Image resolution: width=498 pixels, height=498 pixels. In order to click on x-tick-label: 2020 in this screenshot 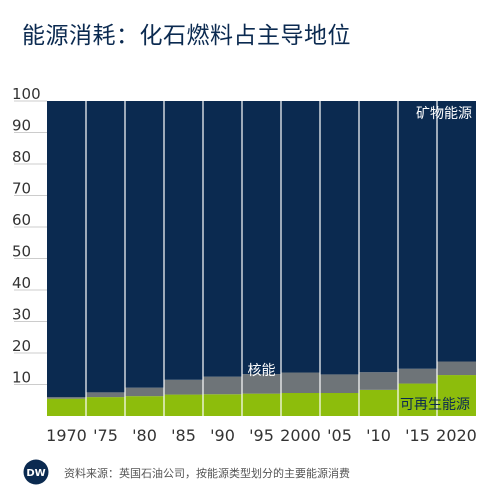, I will do `click(456, 435)`.